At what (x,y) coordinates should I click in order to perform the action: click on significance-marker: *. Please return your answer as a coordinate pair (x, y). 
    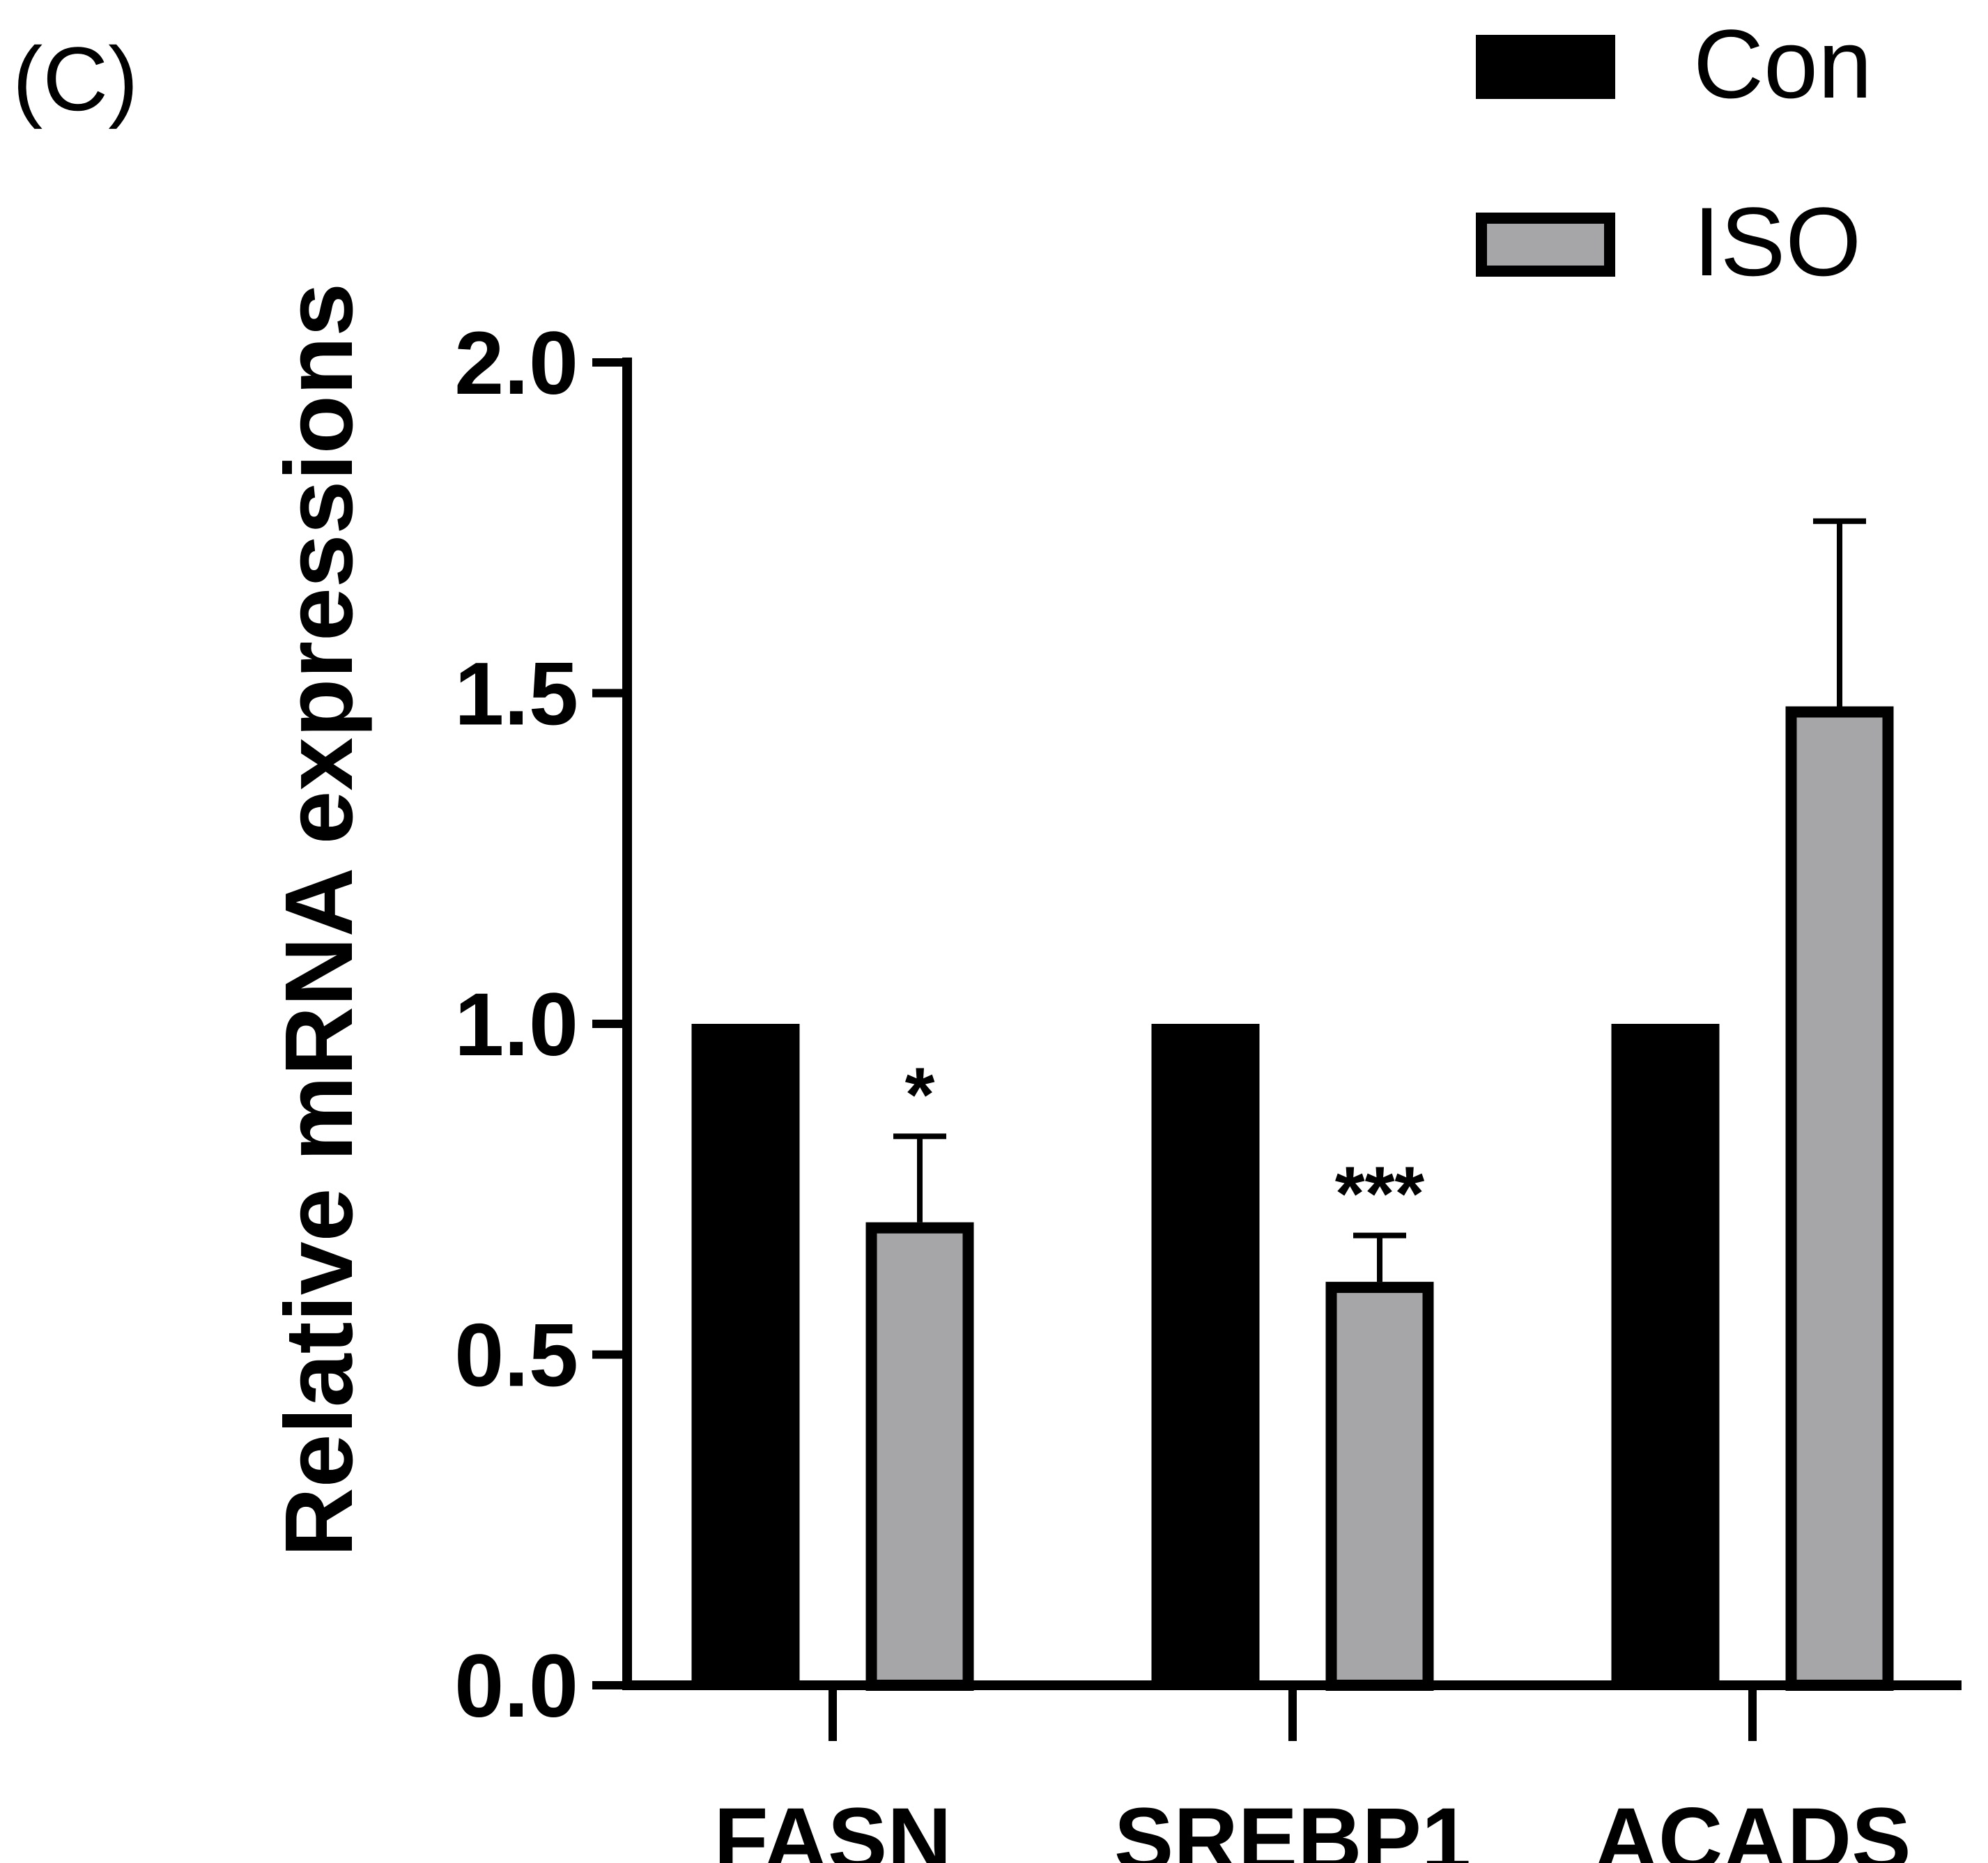
    Looking at the image, I should click on (920, 1094).